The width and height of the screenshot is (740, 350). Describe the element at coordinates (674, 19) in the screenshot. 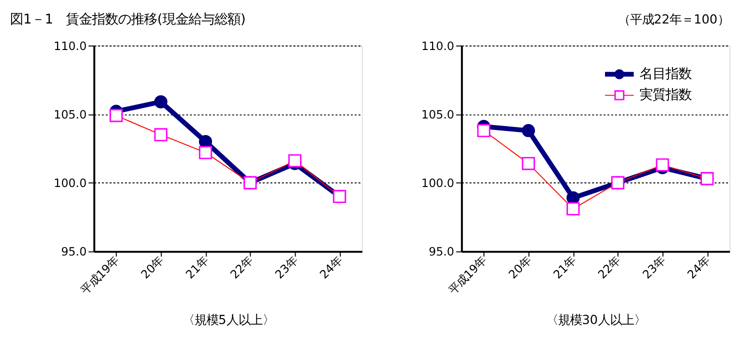

I see `text: （平成22年＝100）` at that location.